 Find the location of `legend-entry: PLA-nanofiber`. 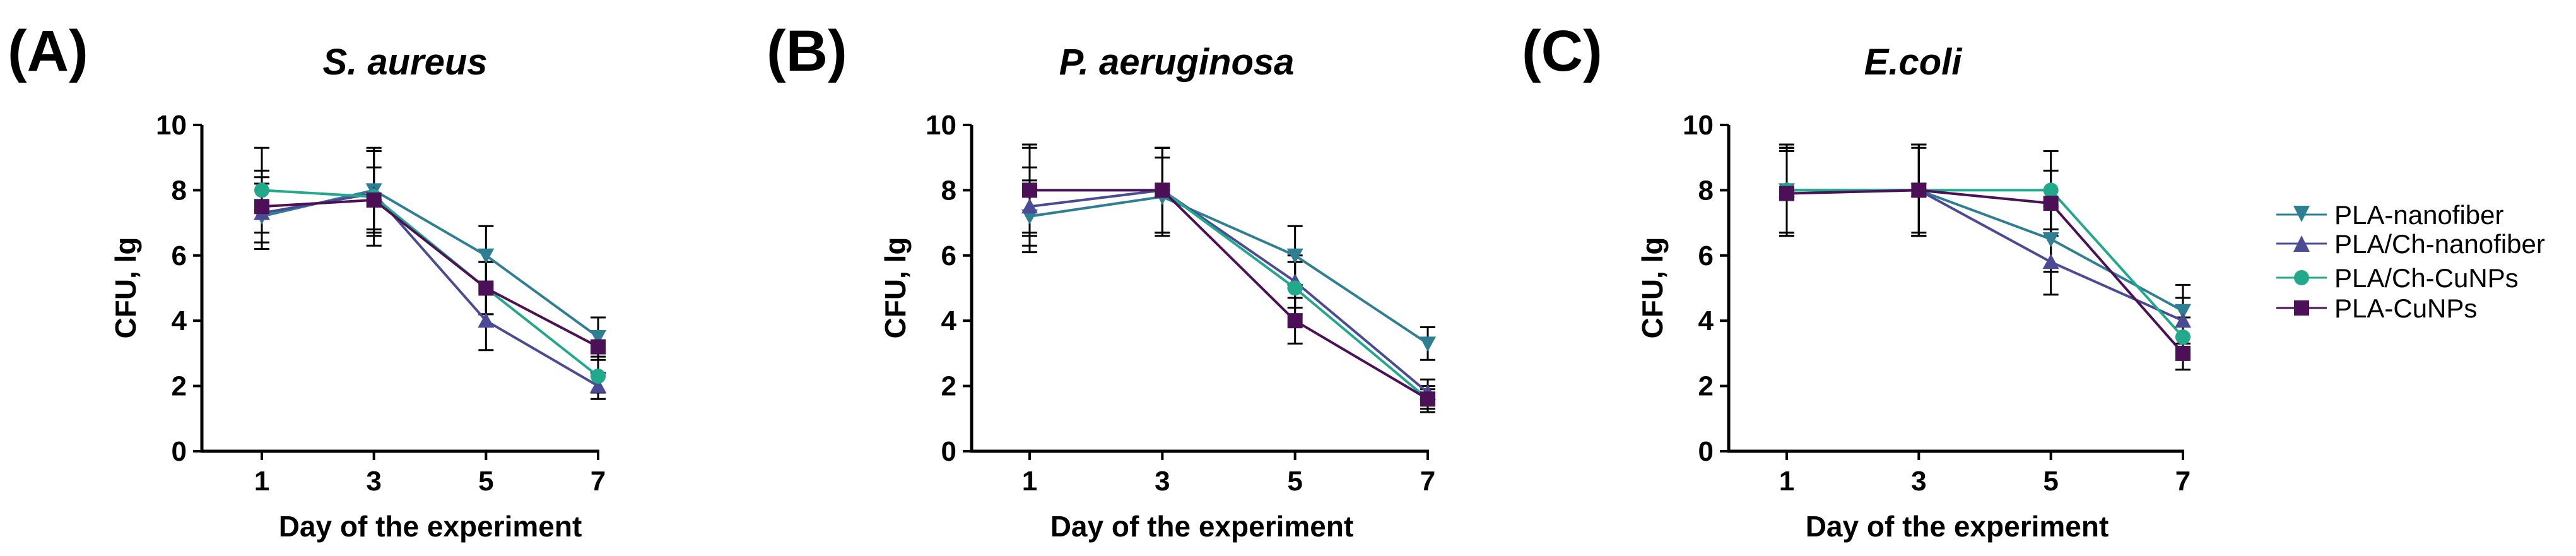

legend-entry: PLA-nanofiber is located at coordinates (2390, 215).